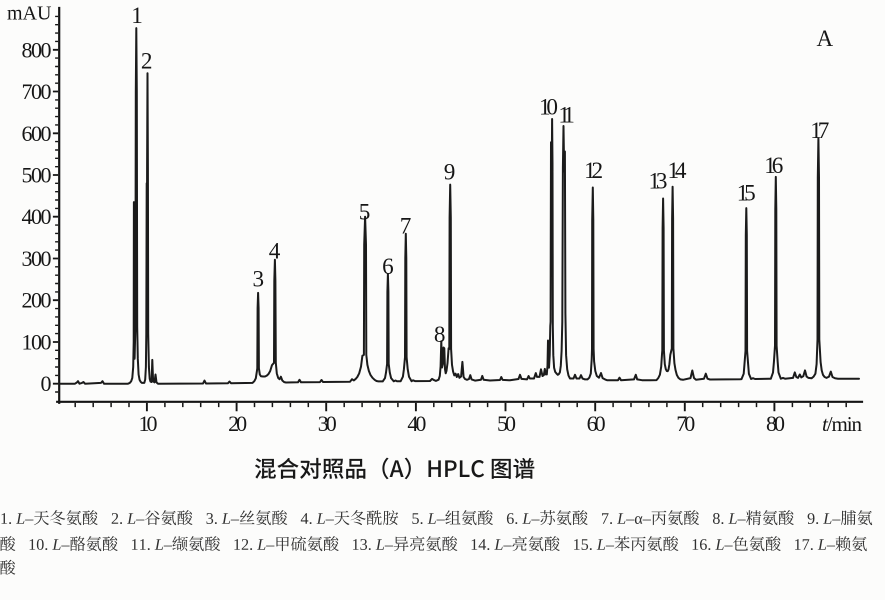  I want to click on svg-text: 70, so click(685, 423).